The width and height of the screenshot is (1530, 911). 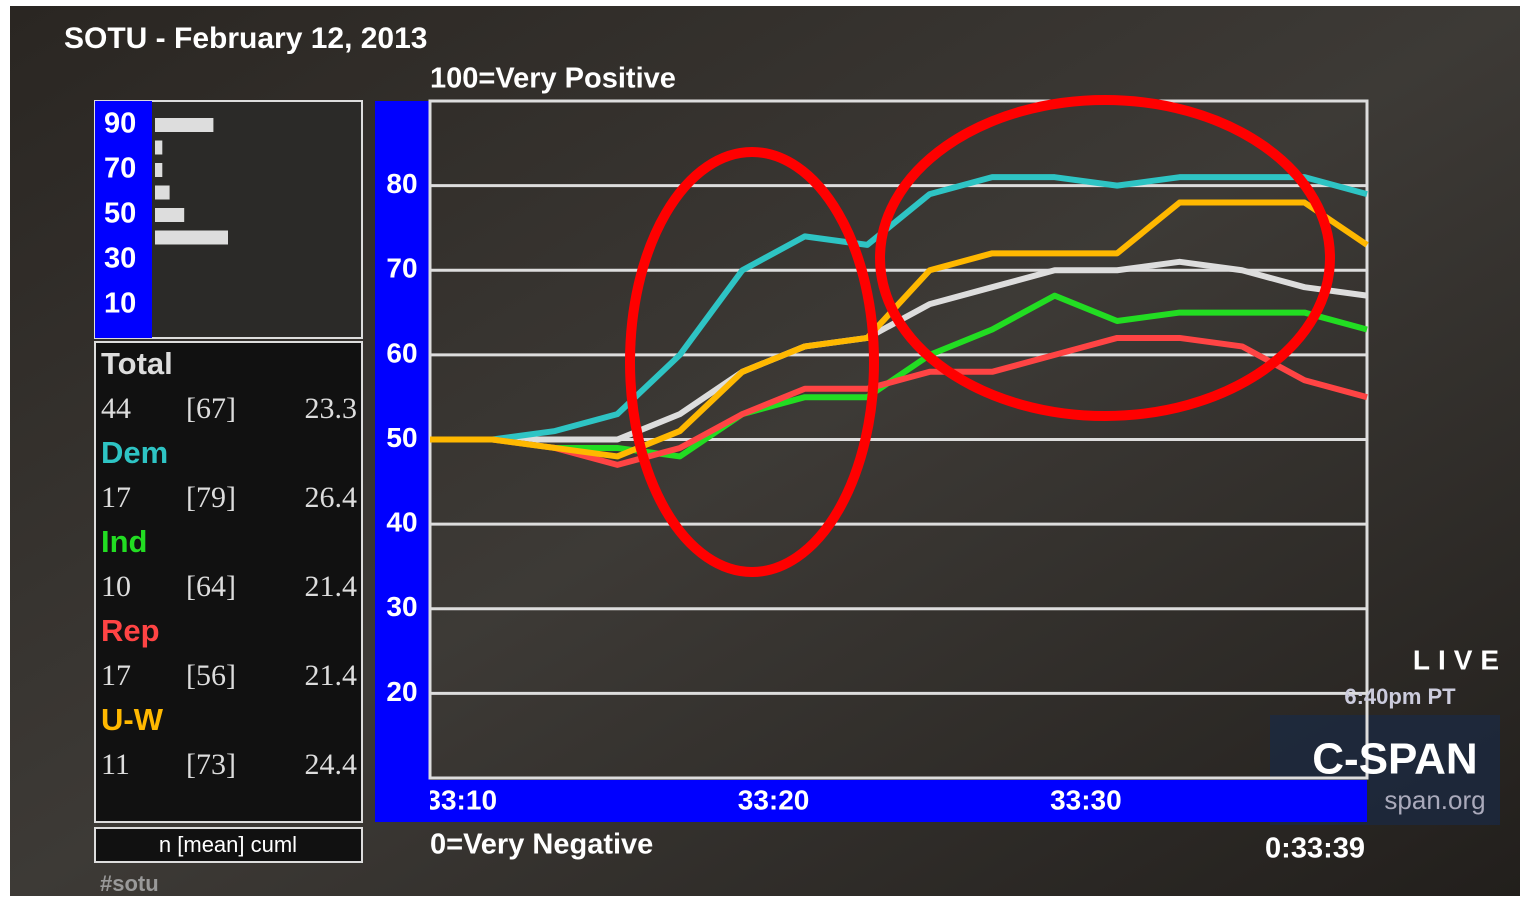 I want to click on group-mean: [67], so click(x=211, y=408).